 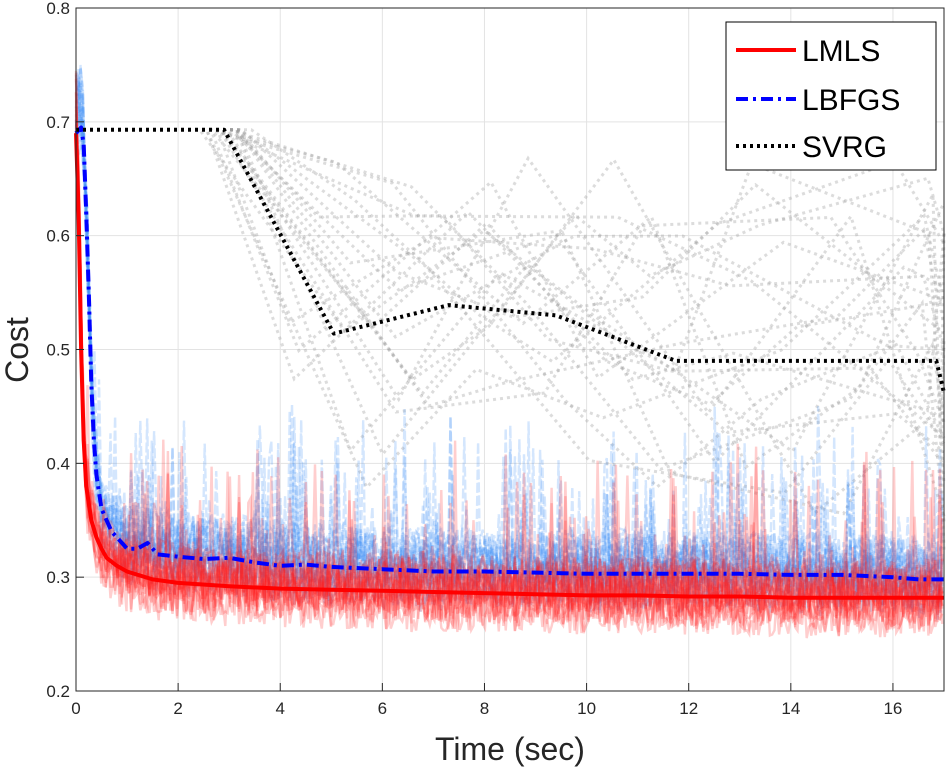 What do you see at coordinates (382, 708) in the screenshot?
I see `x-tick-label: 6` at bounding box center [382, 708].